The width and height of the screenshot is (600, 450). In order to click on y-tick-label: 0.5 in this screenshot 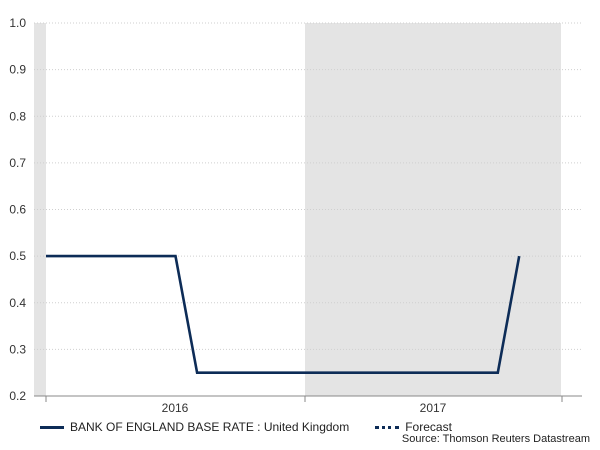, I will do `click(17, 256)`.